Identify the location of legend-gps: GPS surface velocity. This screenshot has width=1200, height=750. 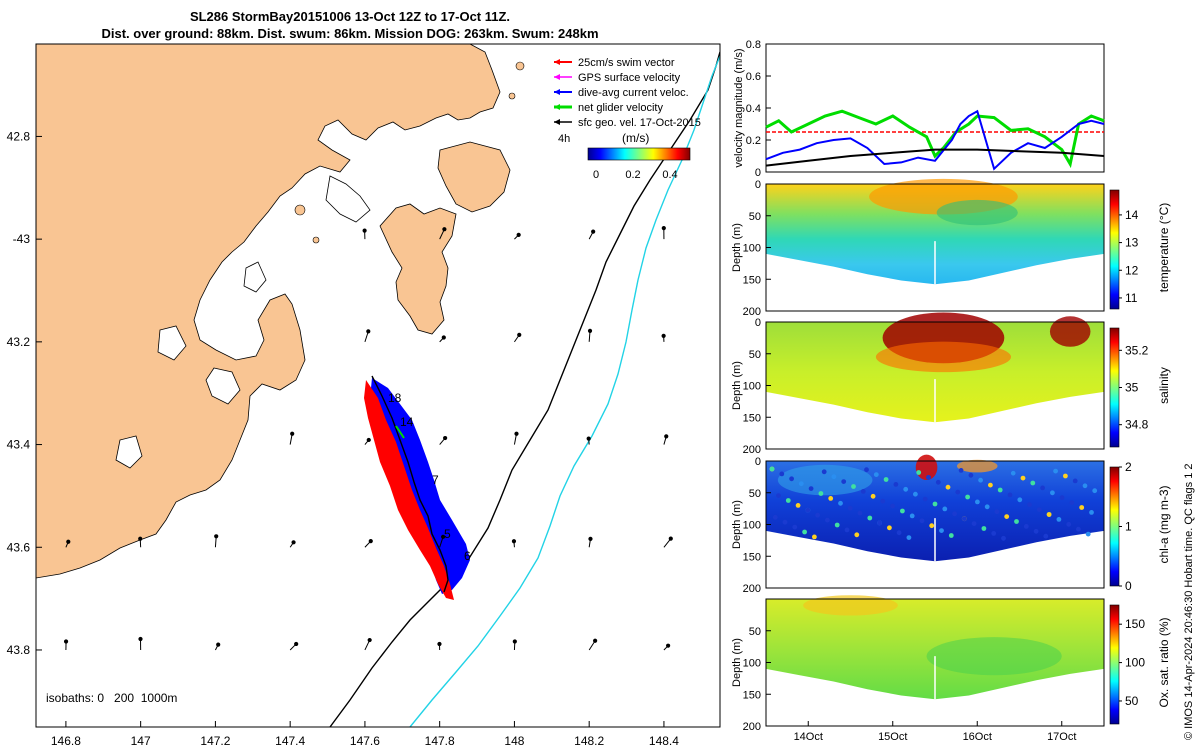
(629, 78).